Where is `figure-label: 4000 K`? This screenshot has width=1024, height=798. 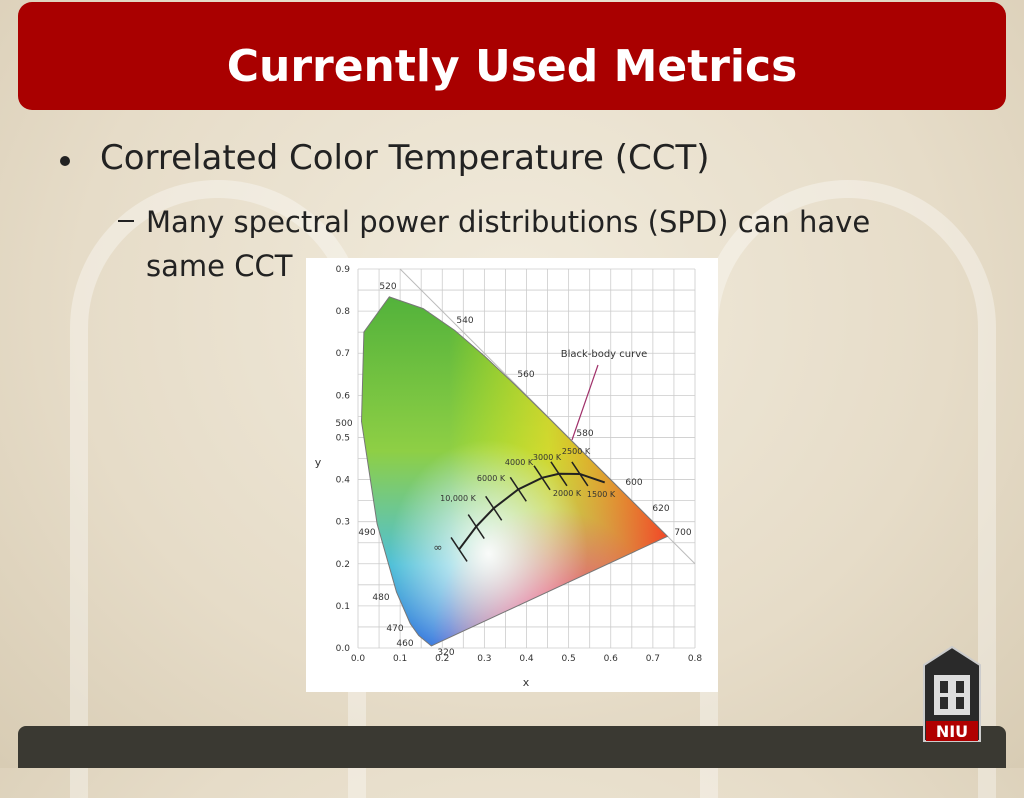 figure-label: 4000 K is located at coordinates (519, 462).